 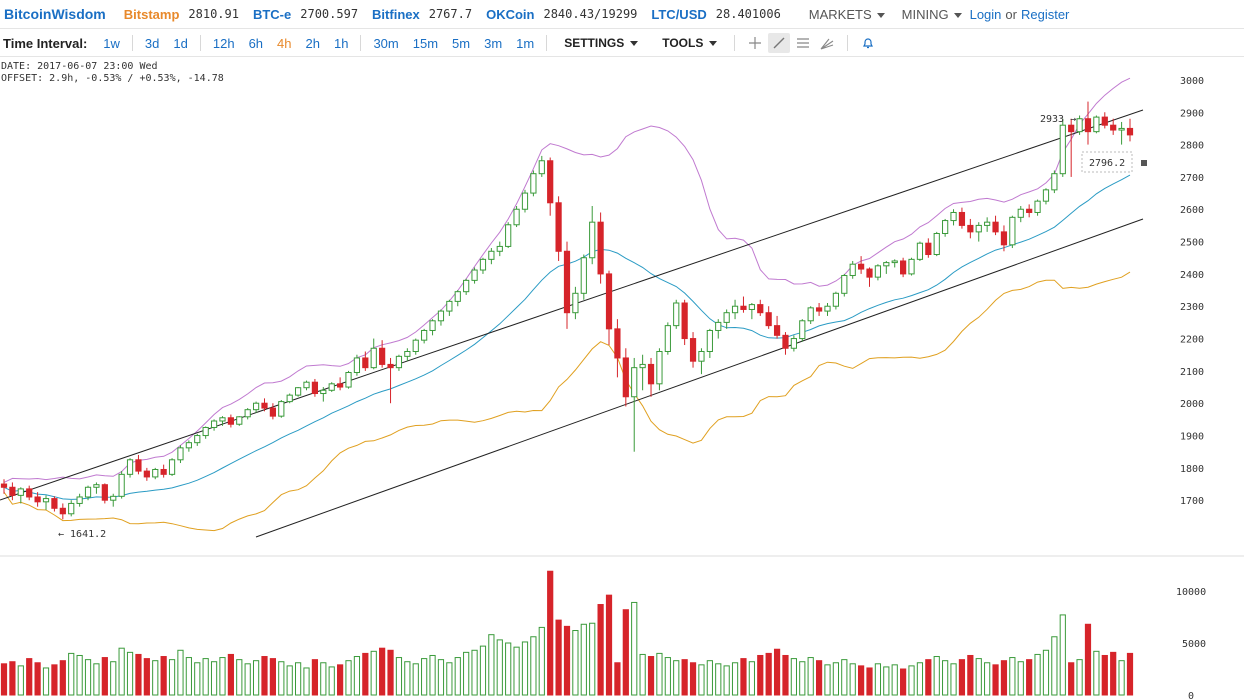 I want to click on interval-6h: 6h, so click(x=256, y=43).